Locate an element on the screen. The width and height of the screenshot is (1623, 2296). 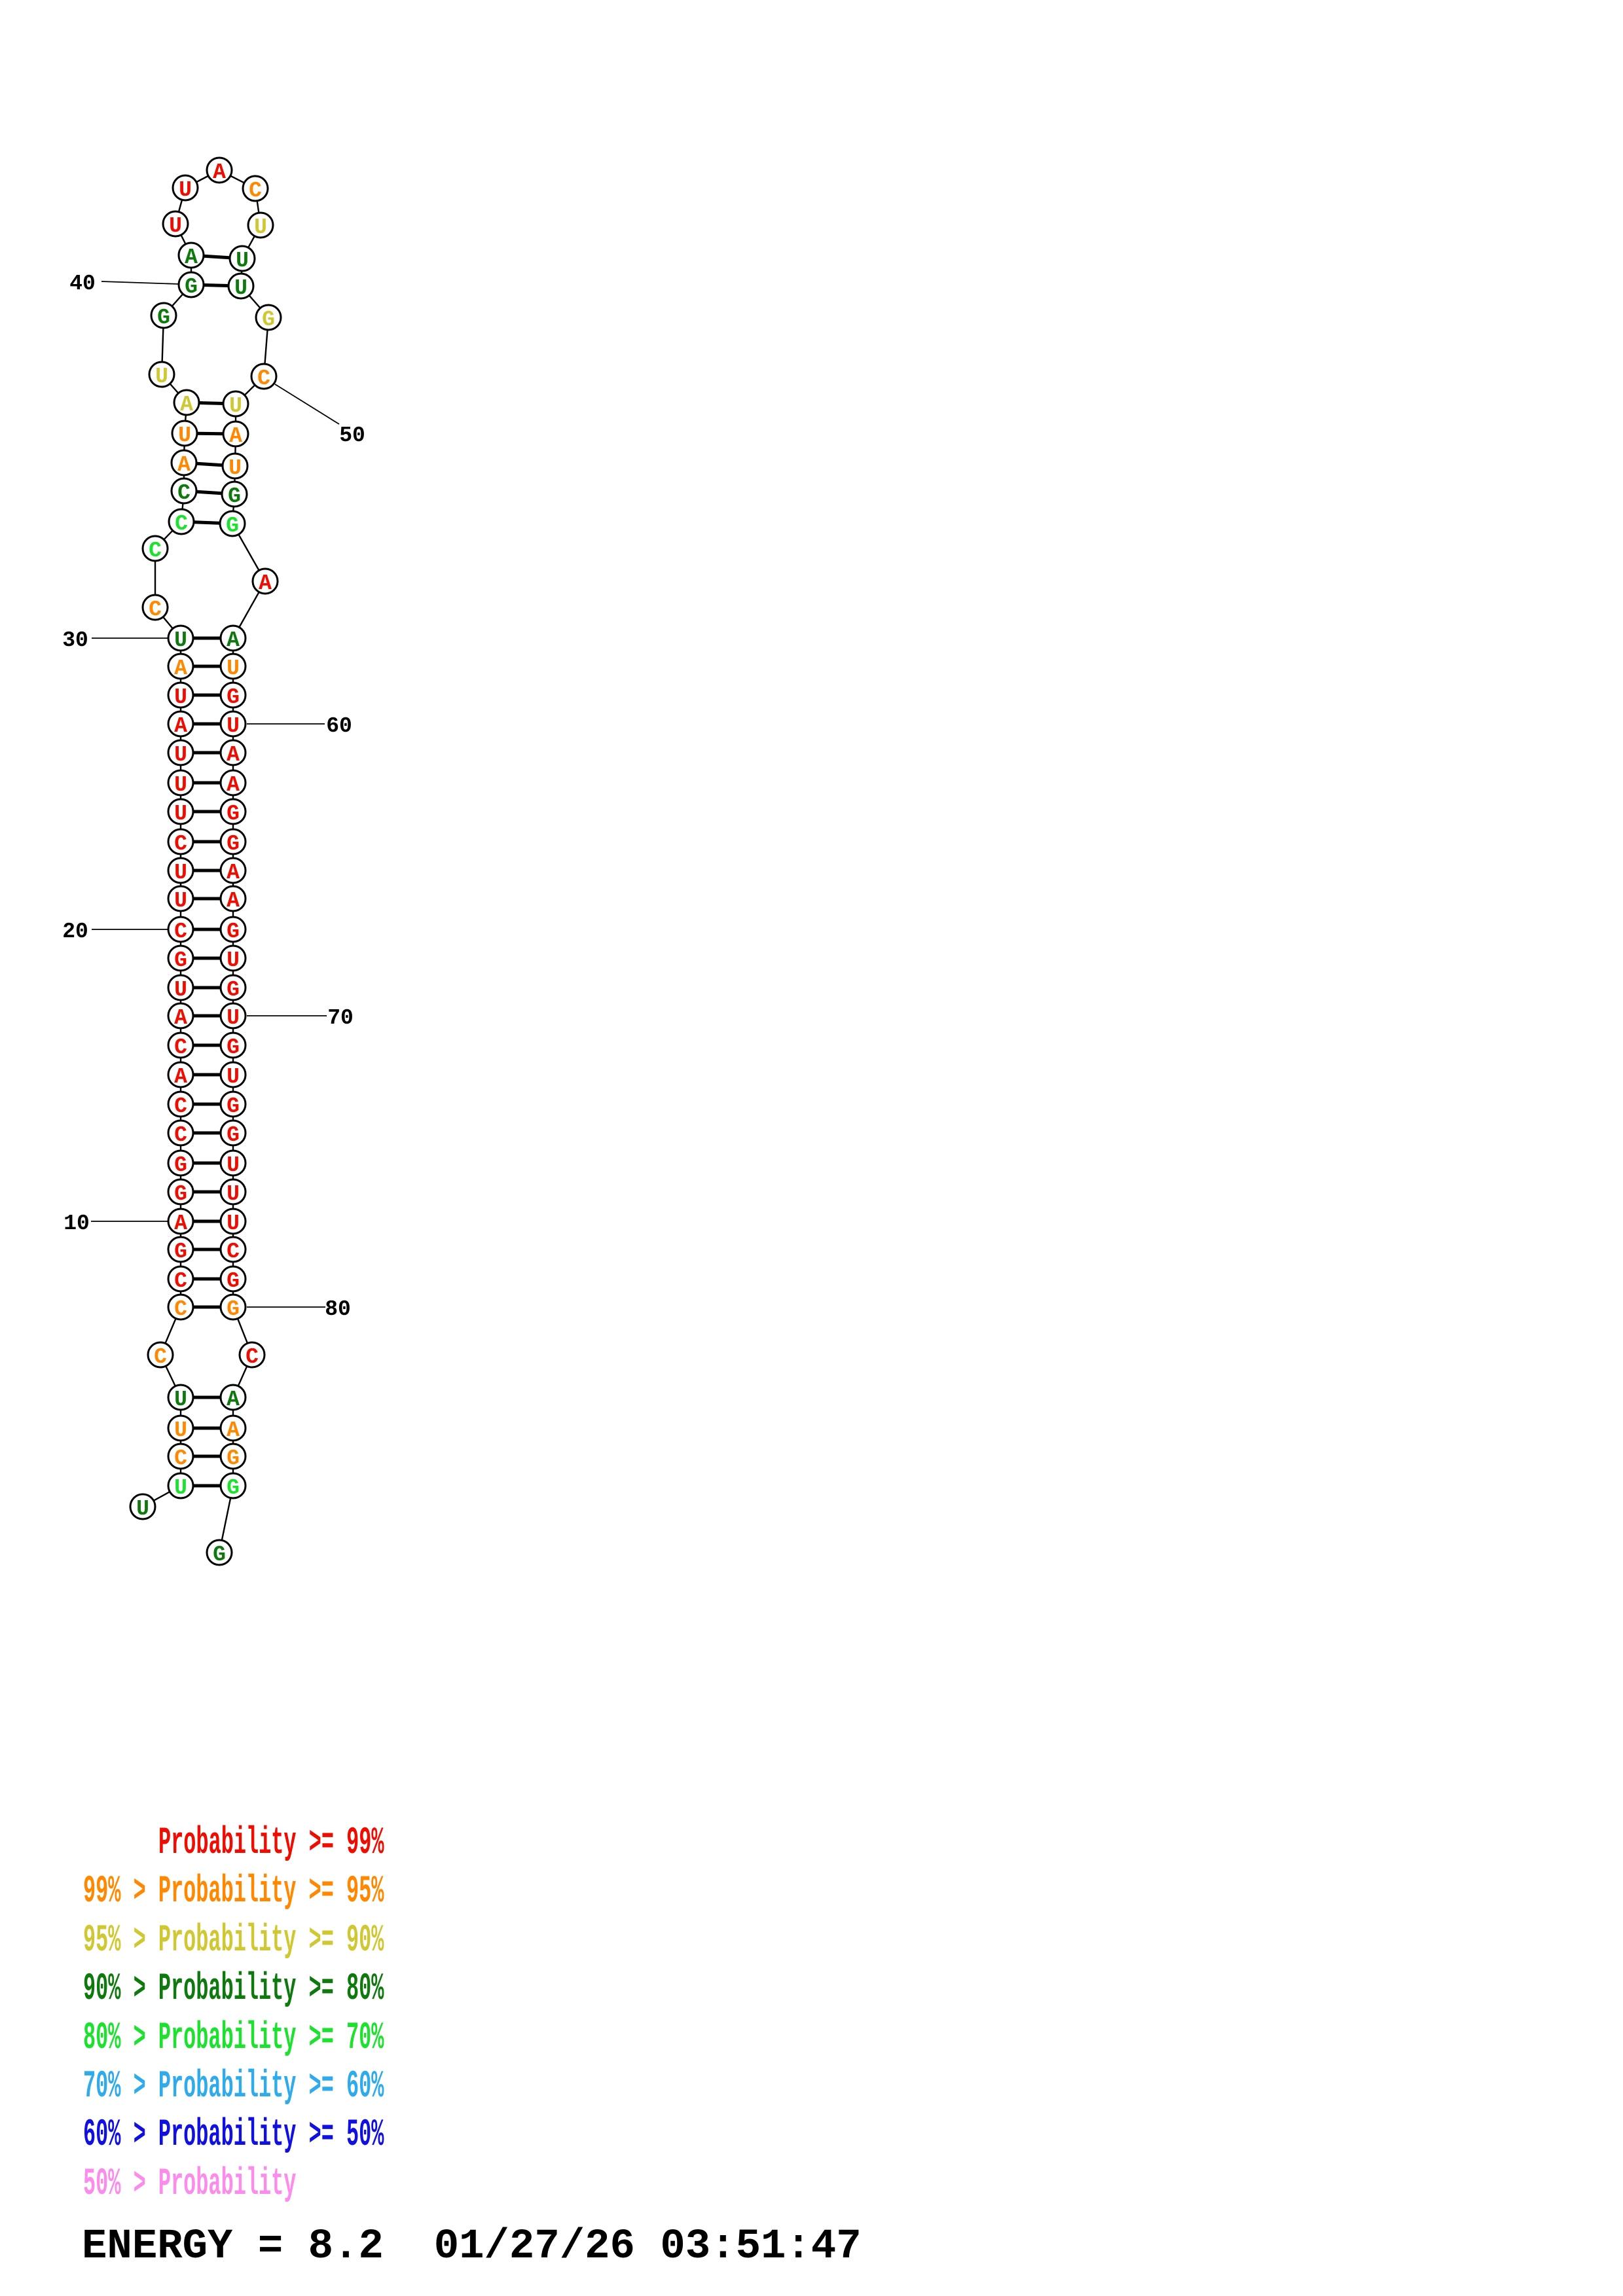
position-label: 20 is located at coordinates (75, 932).